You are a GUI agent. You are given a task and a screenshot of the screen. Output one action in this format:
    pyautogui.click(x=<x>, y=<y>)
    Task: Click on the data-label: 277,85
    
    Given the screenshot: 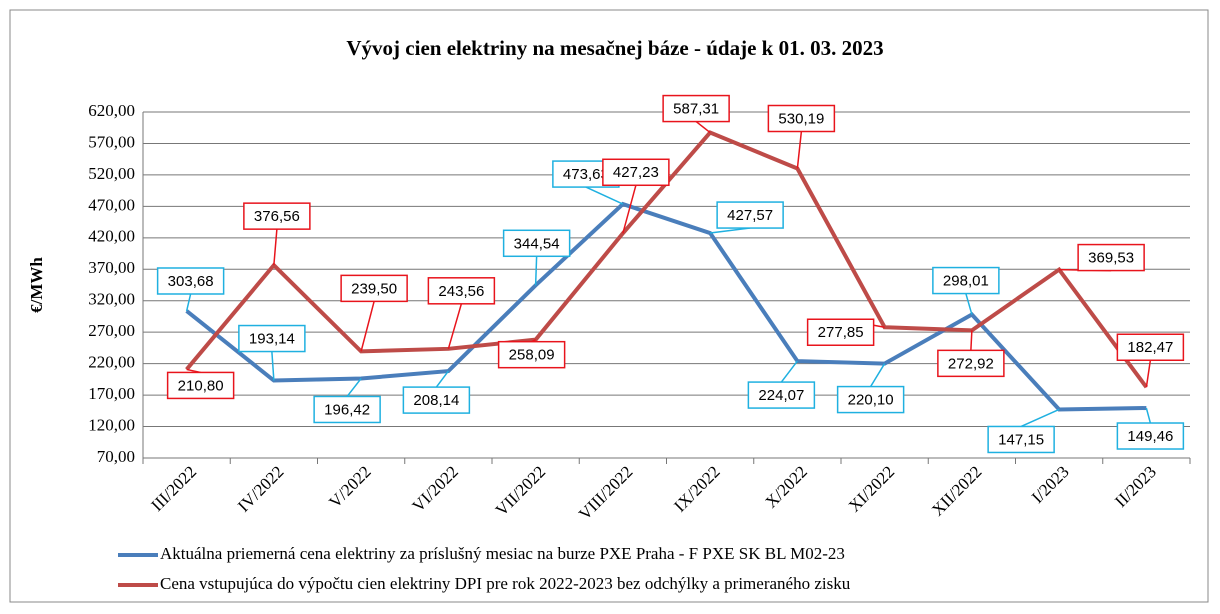 What is the action you would take?
    pyautogui.click(x=841, y=332)
    